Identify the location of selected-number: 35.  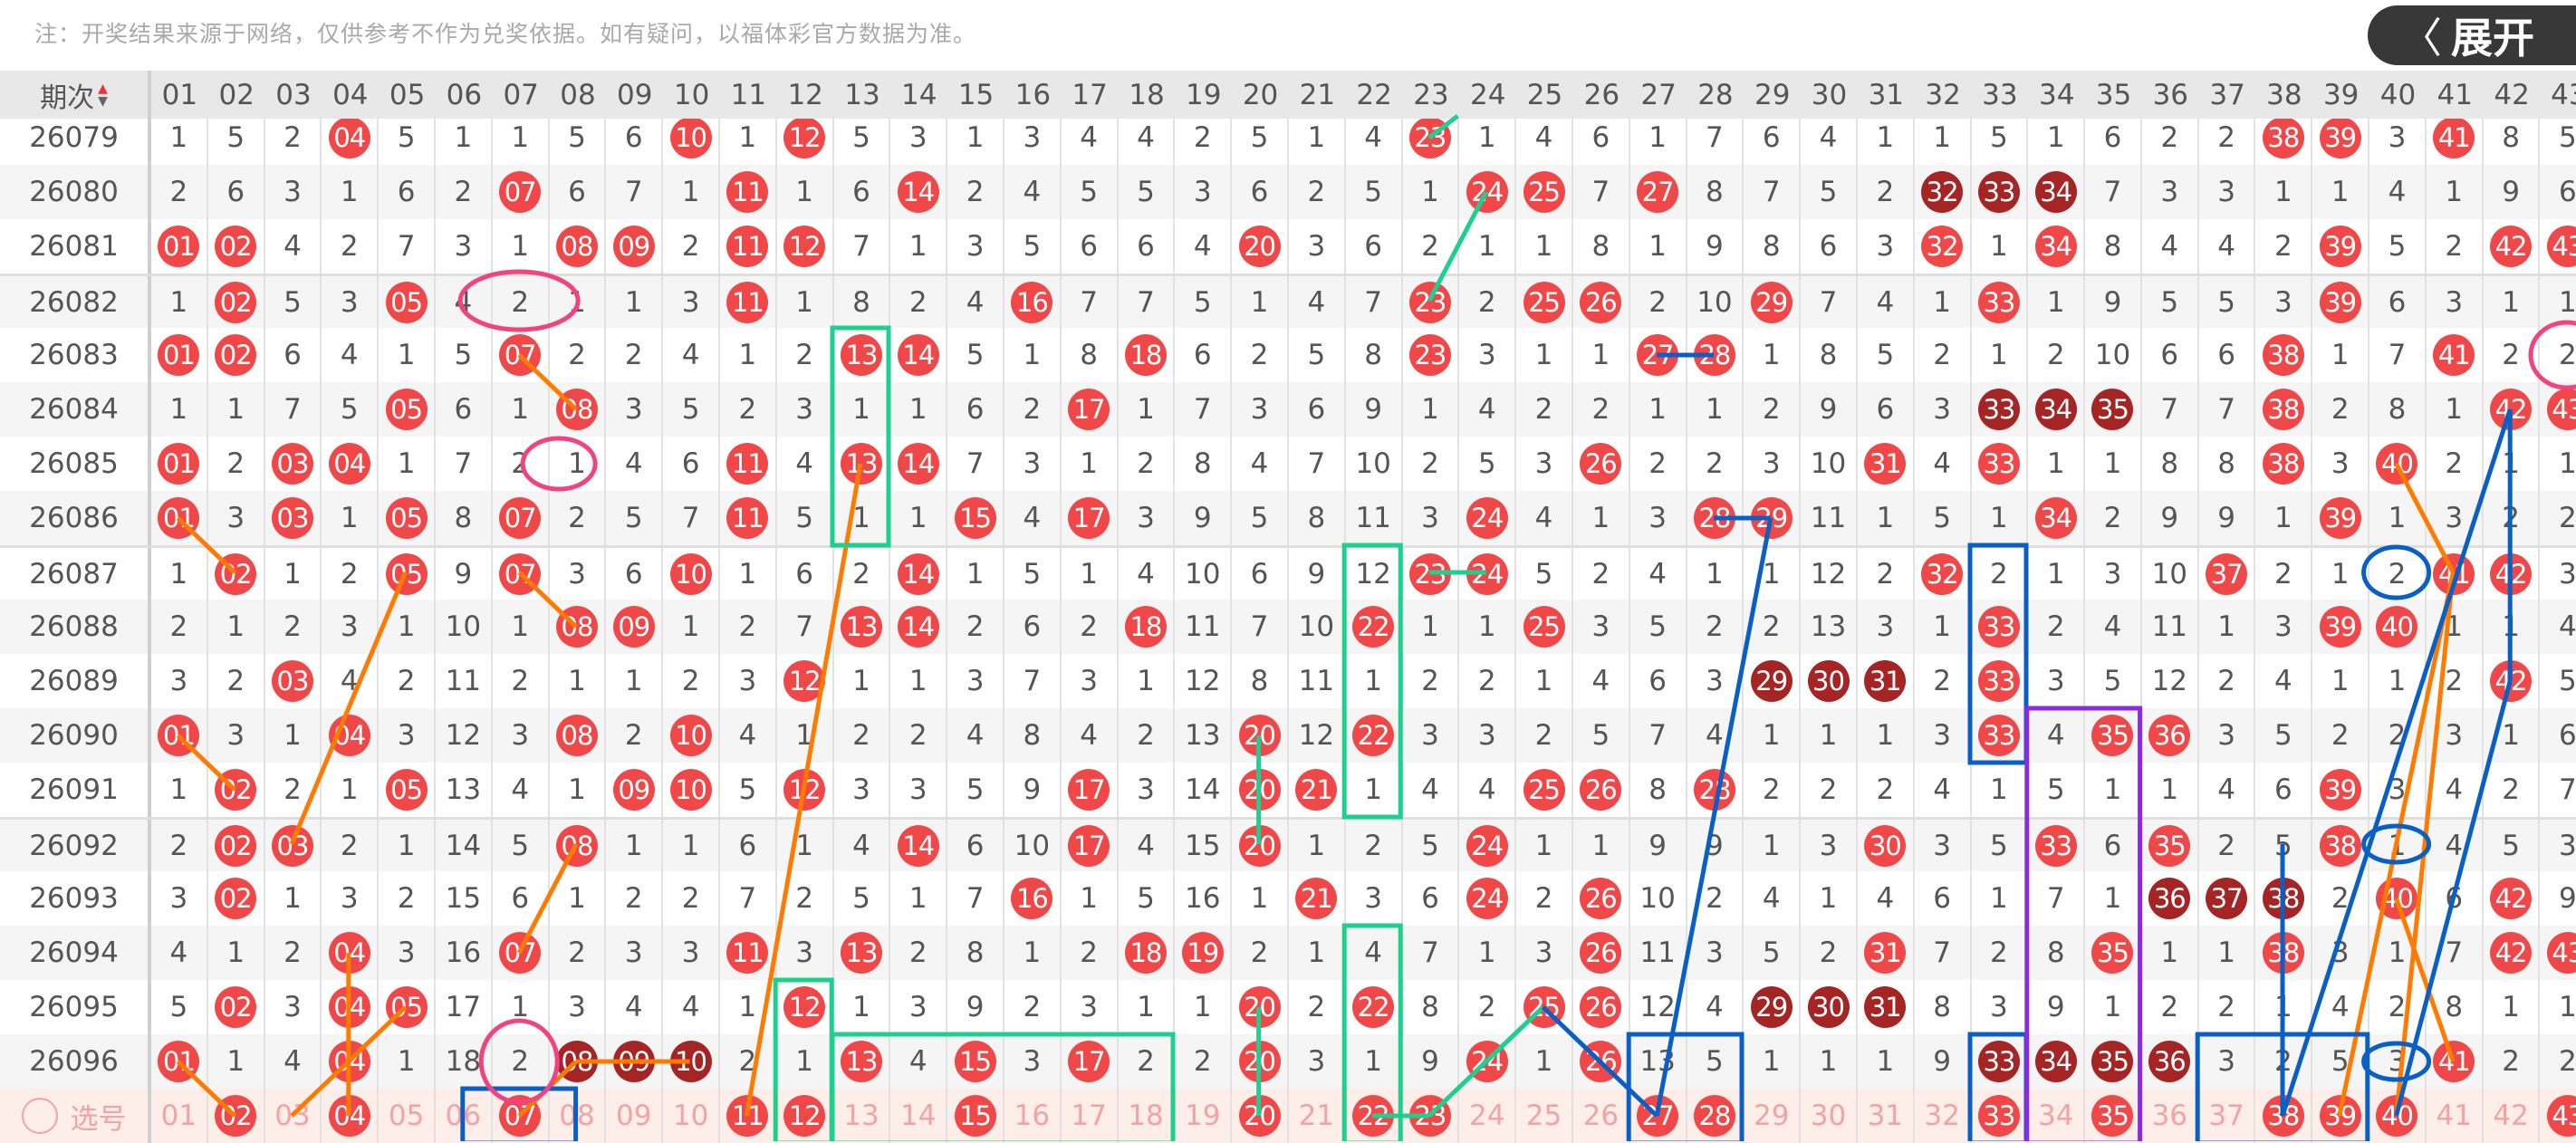
(2113, 1116).